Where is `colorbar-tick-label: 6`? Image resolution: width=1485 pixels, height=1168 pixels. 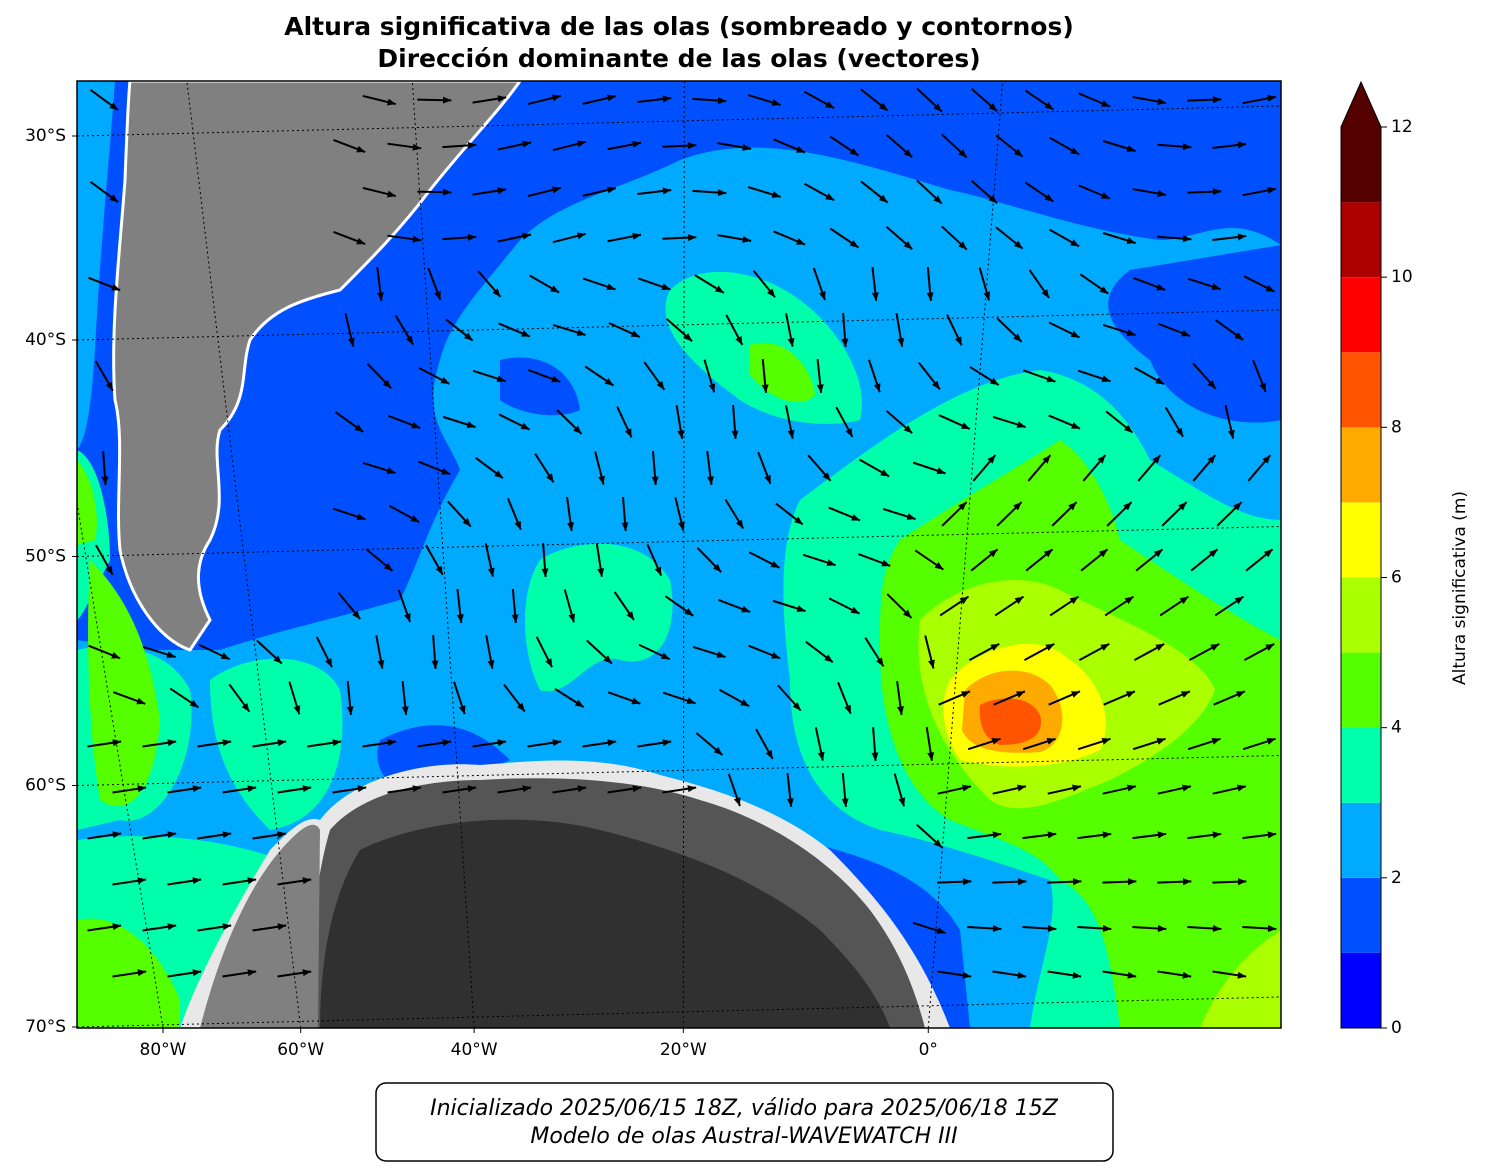 colorbar-tick-label: 6 is located at coordinates (1396, 578).